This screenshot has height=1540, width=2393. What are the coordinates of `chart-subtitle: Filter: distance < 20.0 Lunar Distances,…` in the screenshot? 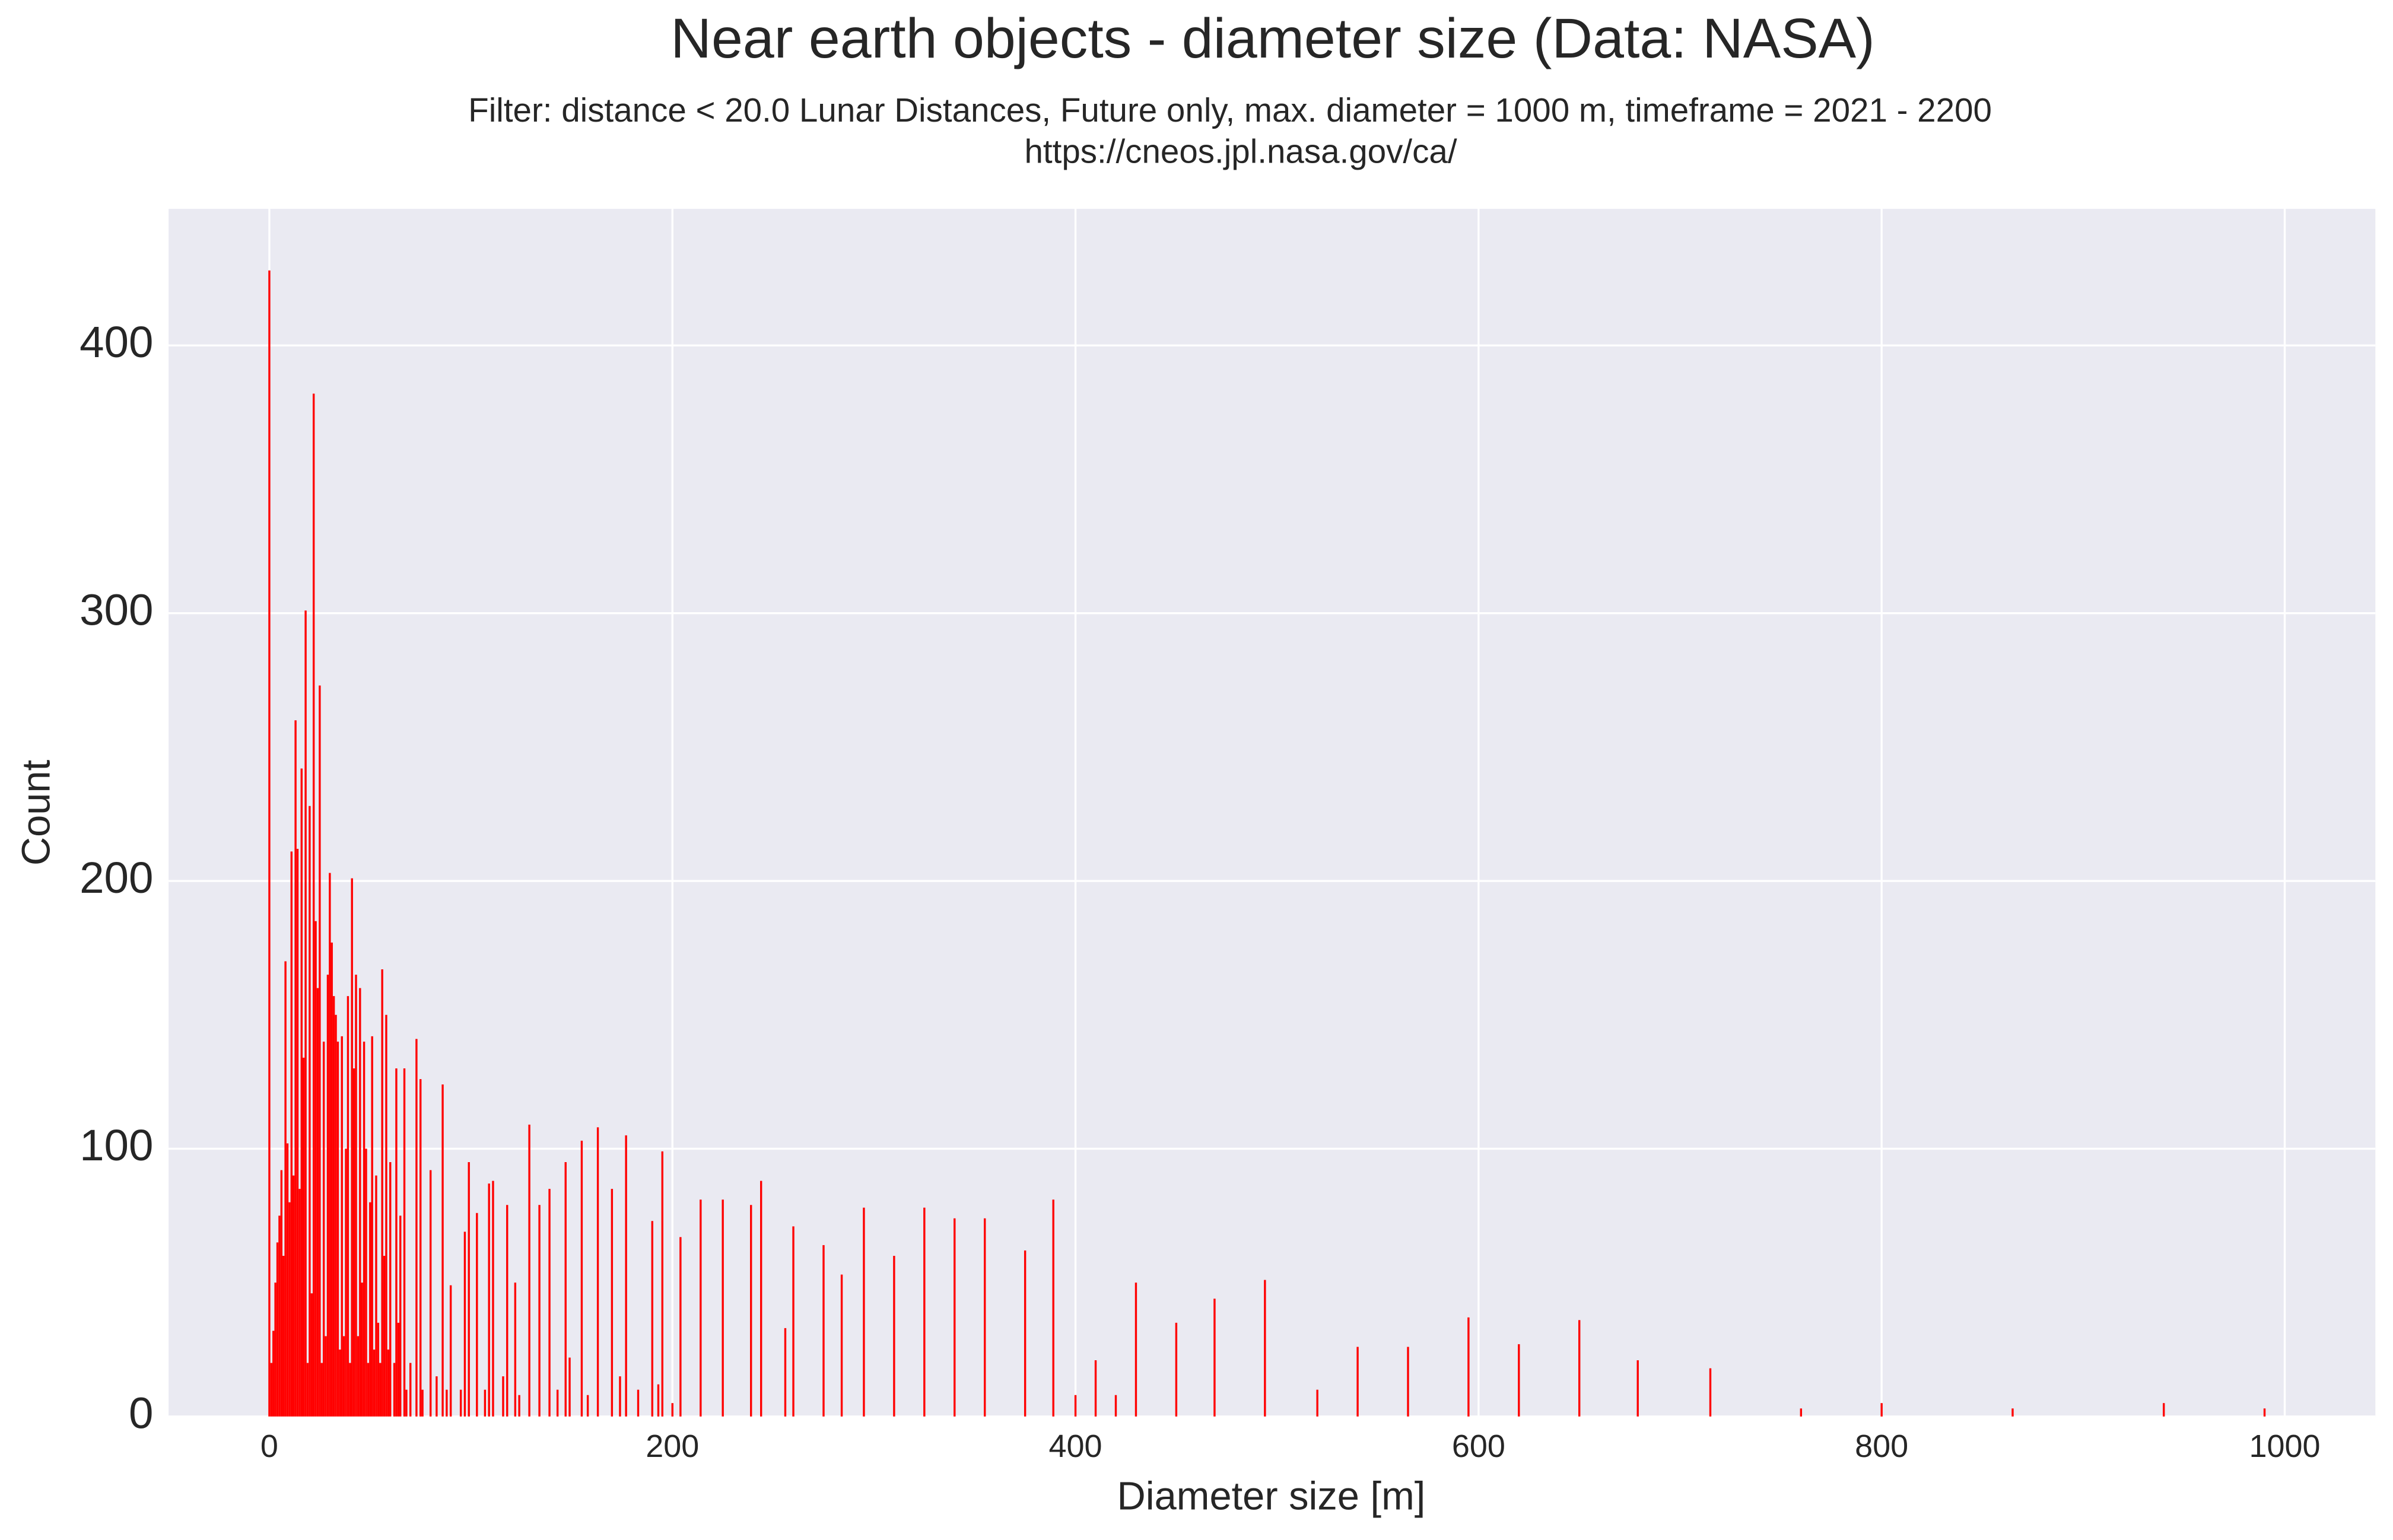 It's located at (1230, 110).